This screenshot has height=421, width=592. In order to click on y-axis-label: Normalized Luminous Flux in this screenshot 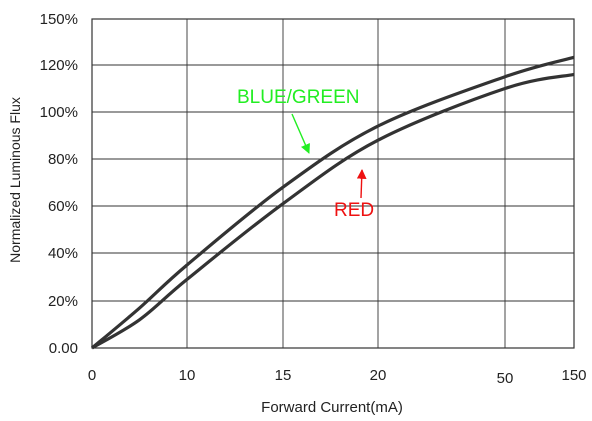, I will do `click(15, 180)`.